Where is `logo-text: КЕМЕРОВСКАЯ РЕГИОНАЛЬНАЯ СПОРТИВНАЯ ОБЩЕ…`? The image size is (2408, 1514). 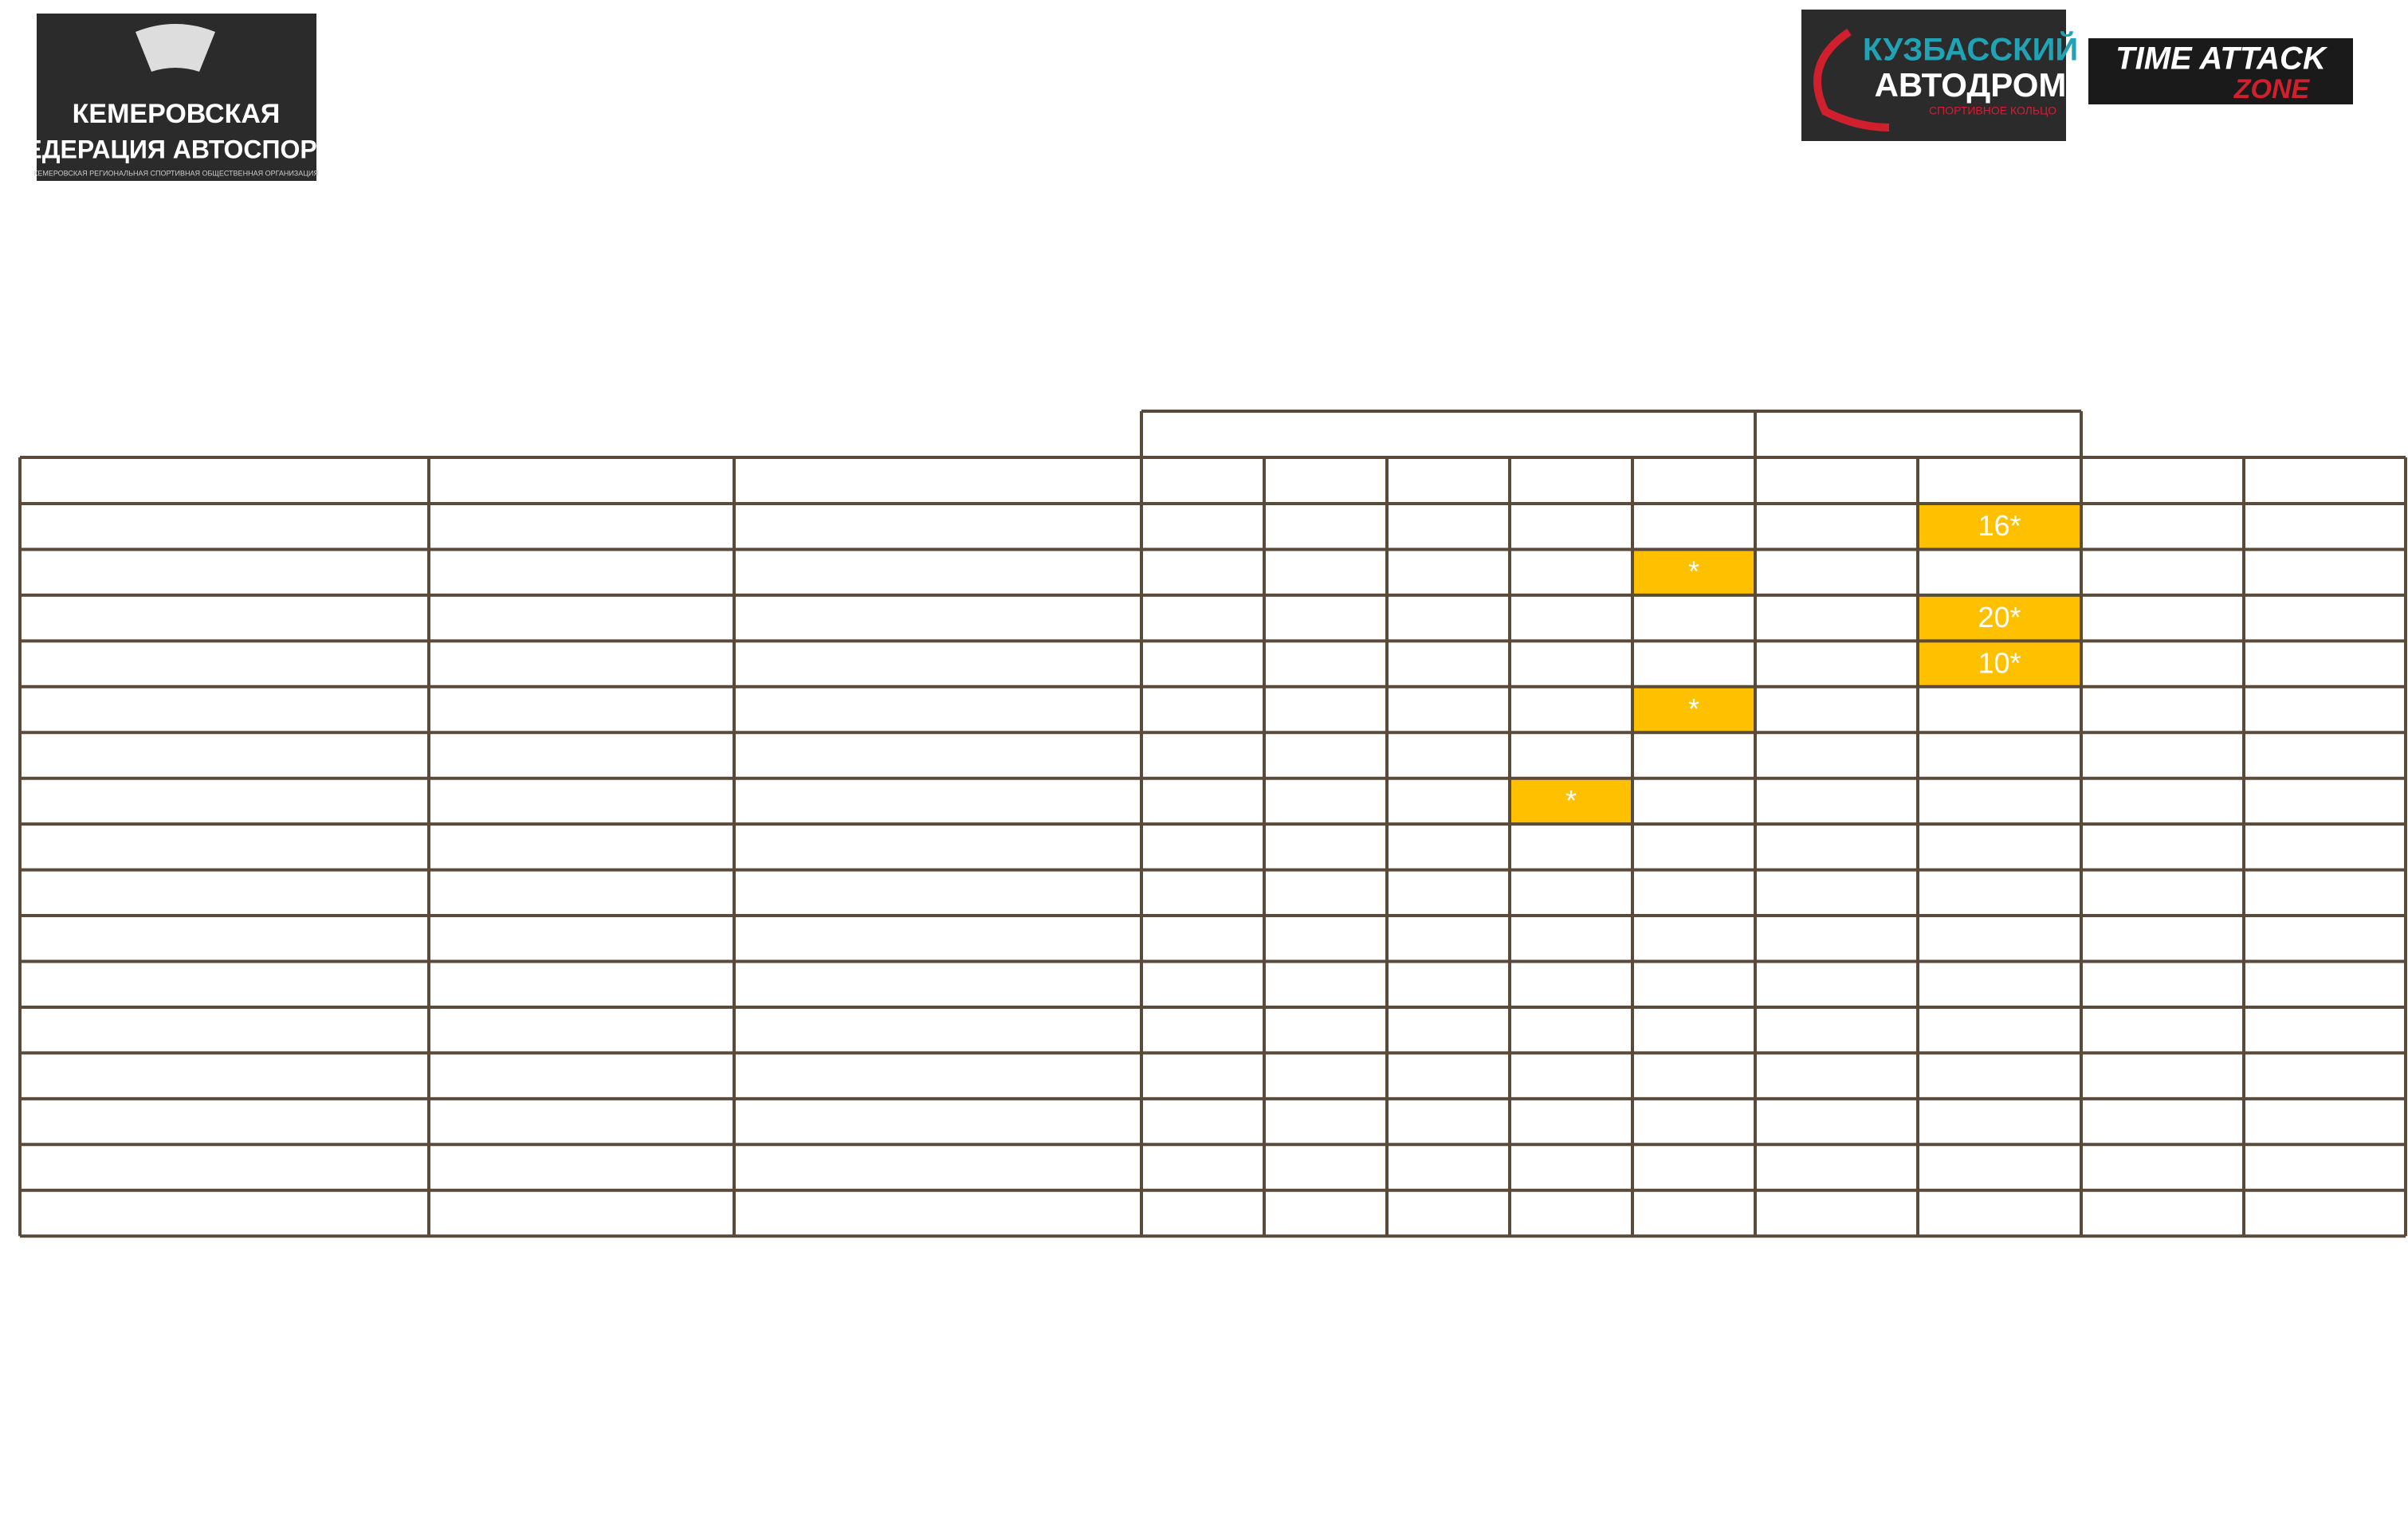
logo-text: КЕМЕРОВСКАЯ РЕГИОНАЛЬНАЯ СПОРТИВНАЯ ОБЩЕ… is located at coordinates (176, 173).